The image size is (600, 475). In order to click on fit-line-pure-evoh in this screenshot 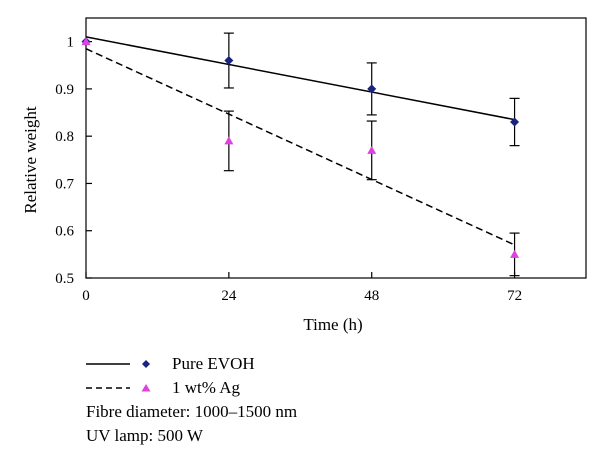, I will do `click(300, 78)`.